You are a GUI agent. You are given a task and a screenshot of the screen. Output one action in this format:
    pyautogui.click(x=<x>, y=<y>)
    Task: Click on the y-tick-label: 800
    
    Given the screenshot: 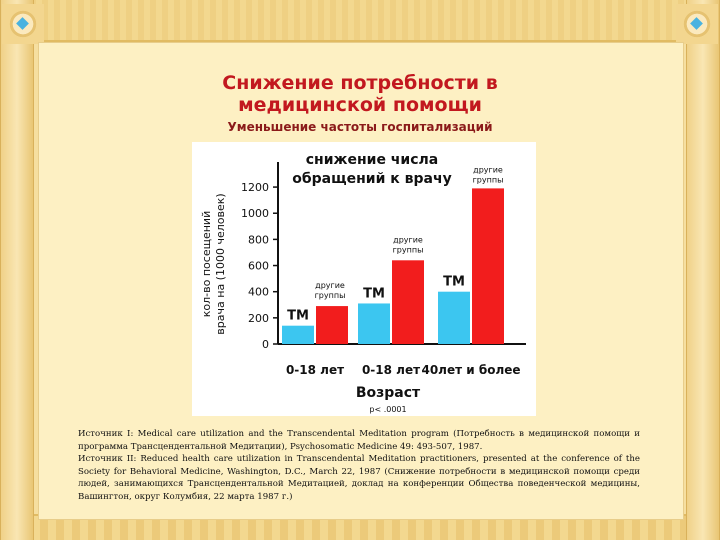 What is the action you would take?
    pyautogui.click(x=258, y=239)
    